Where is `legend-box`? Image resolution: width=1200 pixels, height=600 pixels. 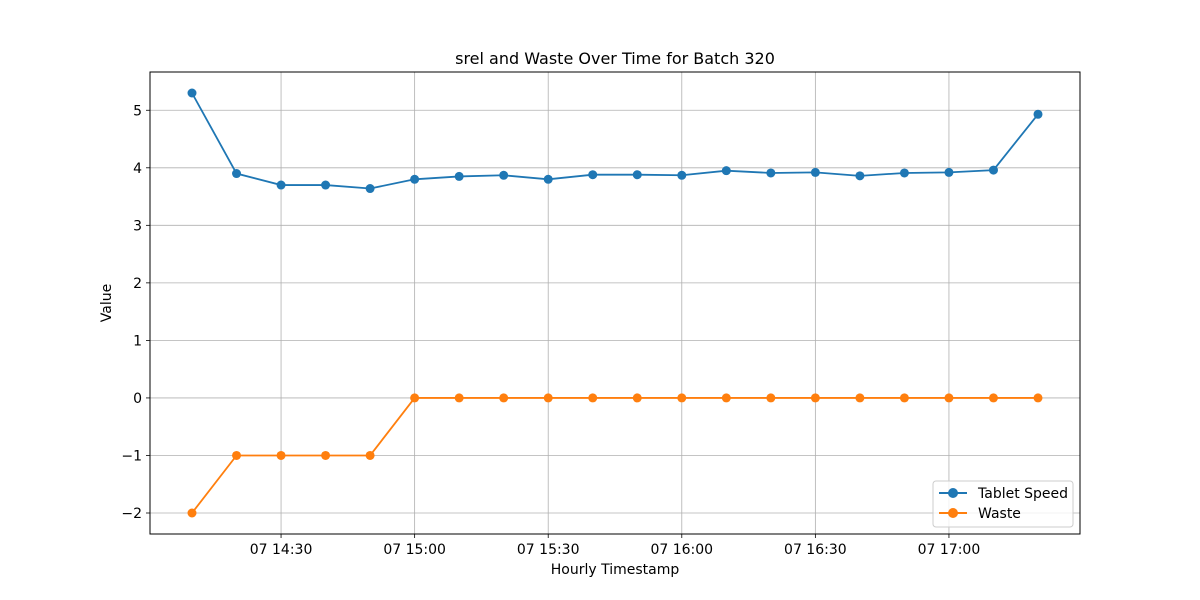
legend-box is located at coordinates (1003, 504).